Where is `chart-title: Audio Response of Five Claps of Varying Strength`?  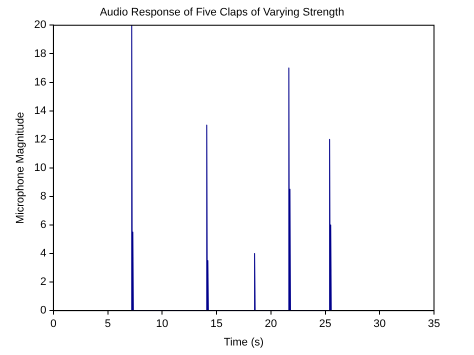 chart-title: Audio Response of Five Claps of Varying Strength is located at coordinates (222, 12).